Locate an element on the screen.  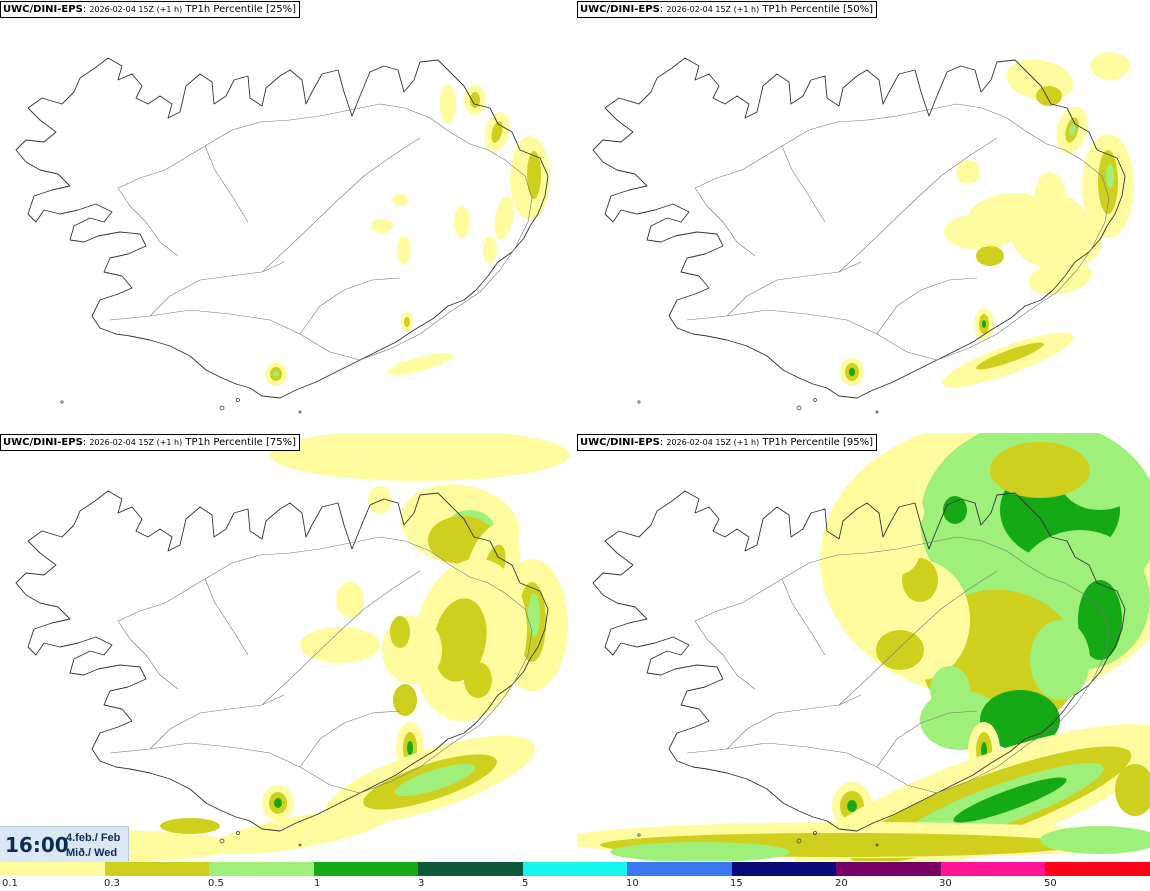
legend-tick-label: 10 is located at coordinates (632, 883).